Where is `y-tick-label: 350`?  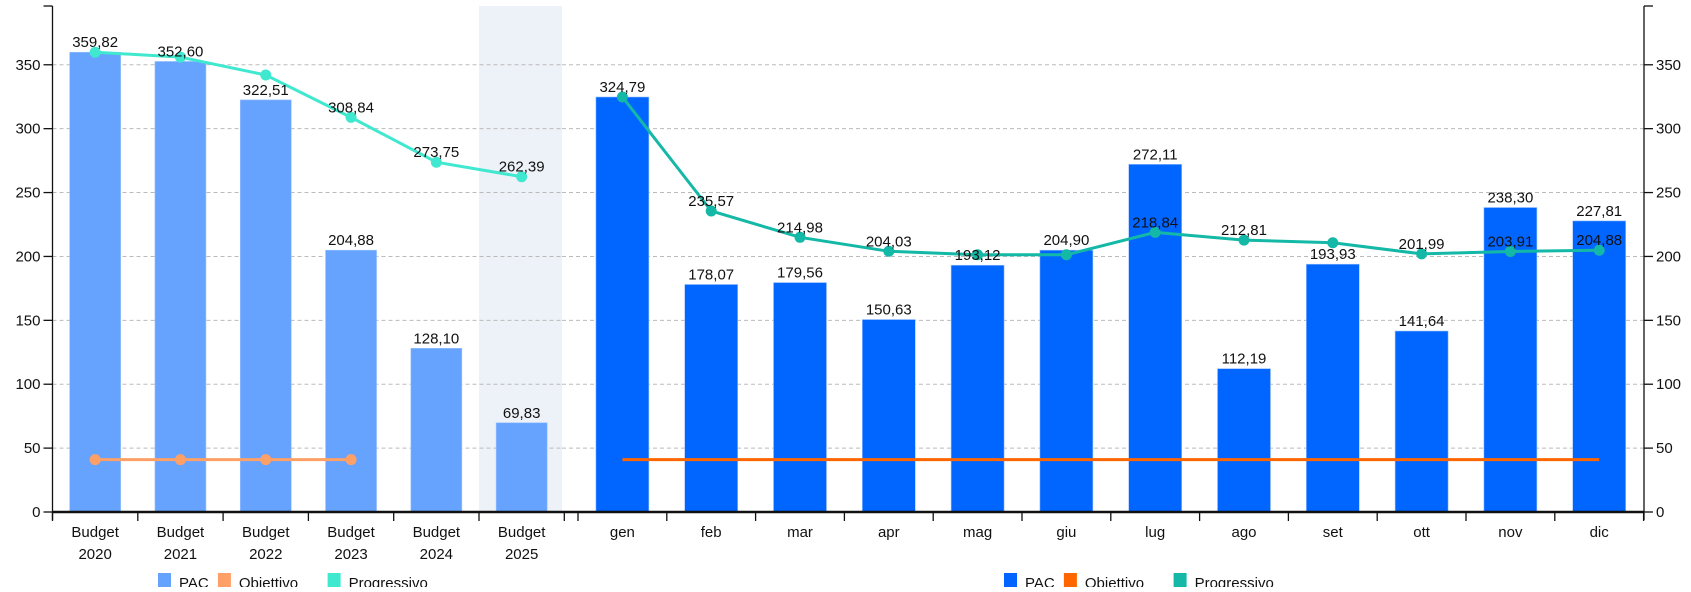 y-tick-label: 350 is located at coordinates (1668, 65).